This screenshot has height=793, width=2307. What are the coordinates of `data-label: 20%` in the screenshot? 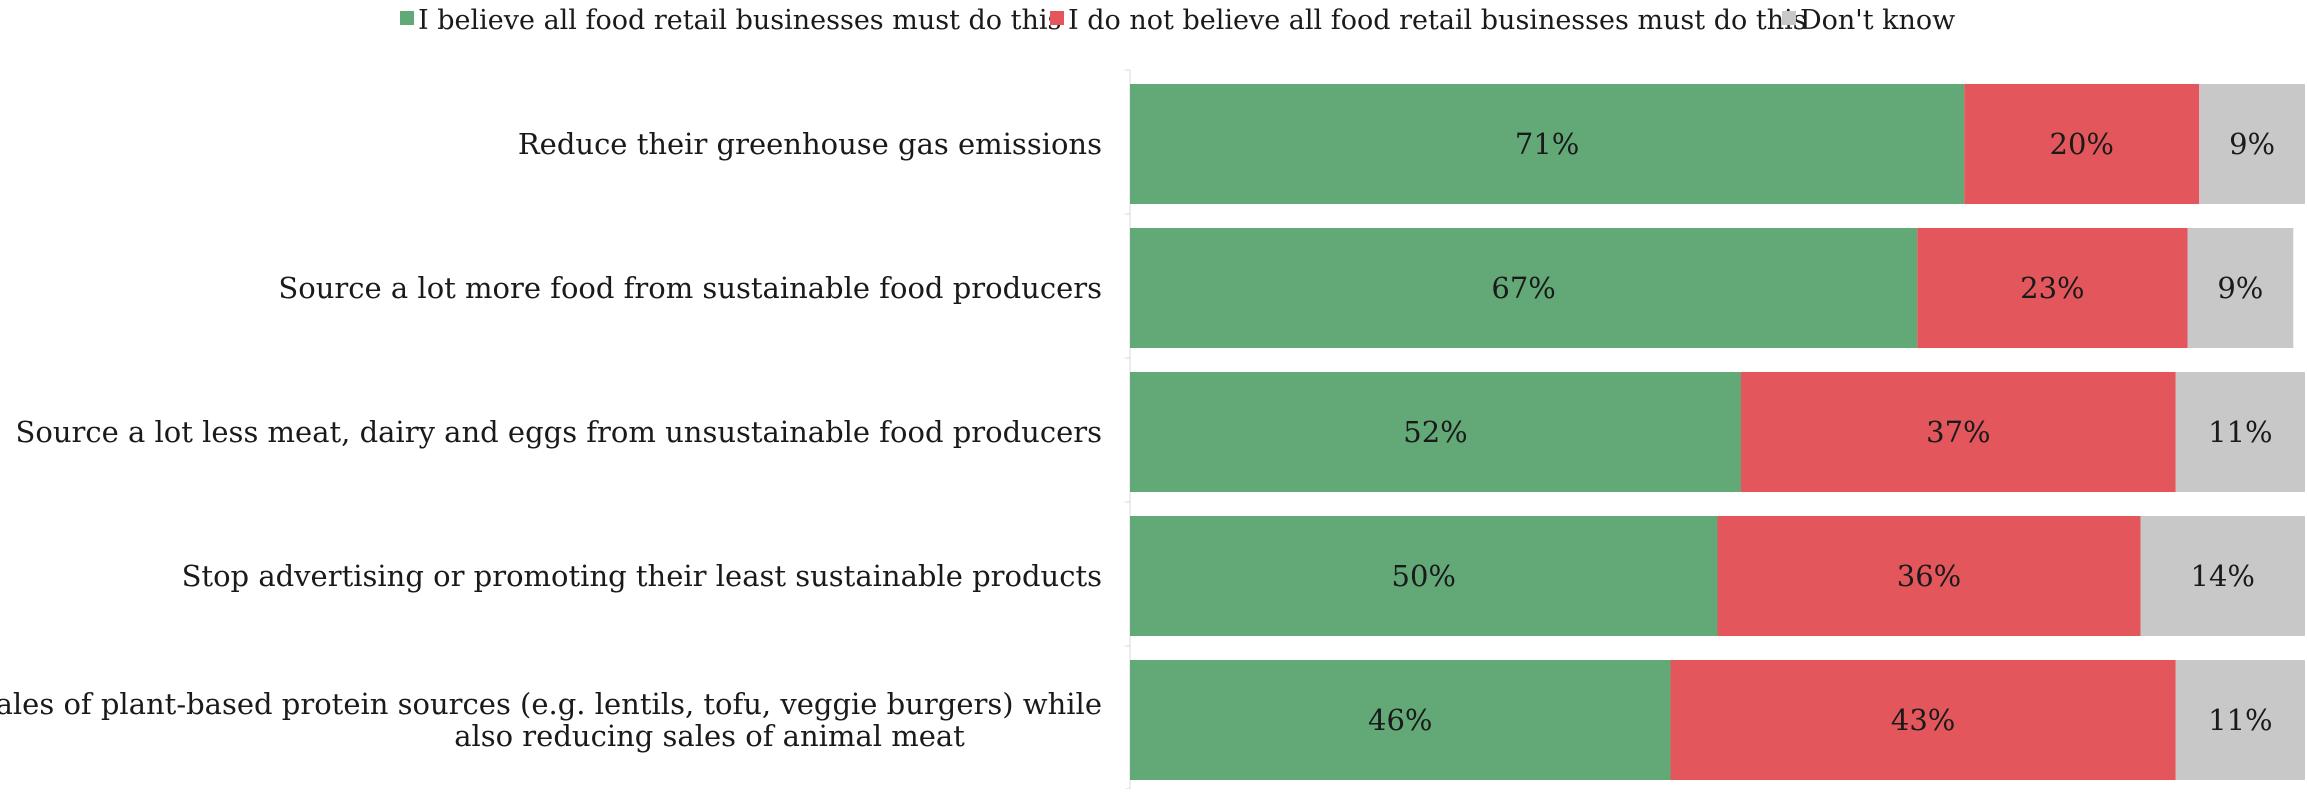 It's located at (2082, 144).